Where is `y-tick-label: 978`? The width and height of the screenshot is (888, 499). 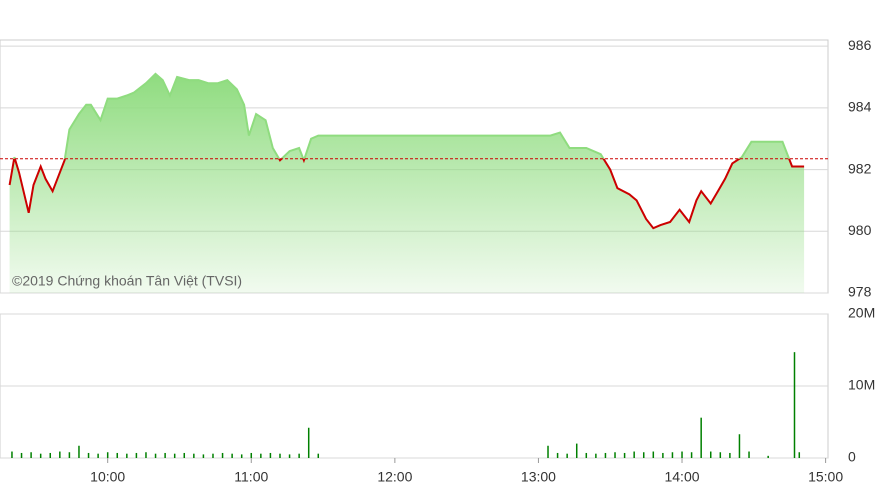
y-tick-label: 978 is located at coordinates (860, 292).